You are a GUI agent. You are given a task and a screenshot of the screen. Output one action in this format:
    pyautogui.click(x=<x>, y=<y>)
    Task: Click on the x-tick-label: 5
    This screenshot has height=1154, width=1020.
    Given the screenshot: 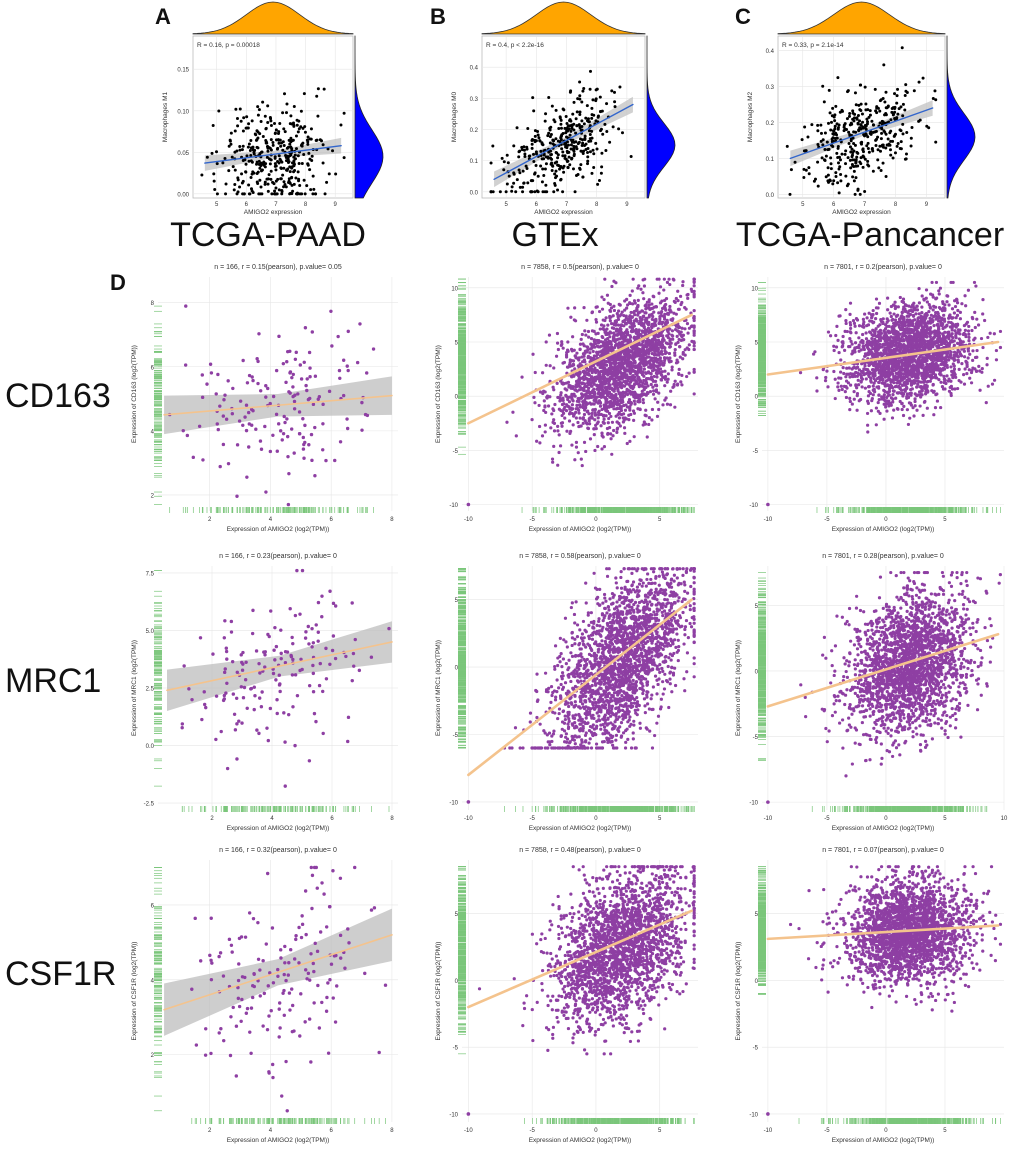 What is the action you would take?
    pyautogui.click(x=217, y=205)
    